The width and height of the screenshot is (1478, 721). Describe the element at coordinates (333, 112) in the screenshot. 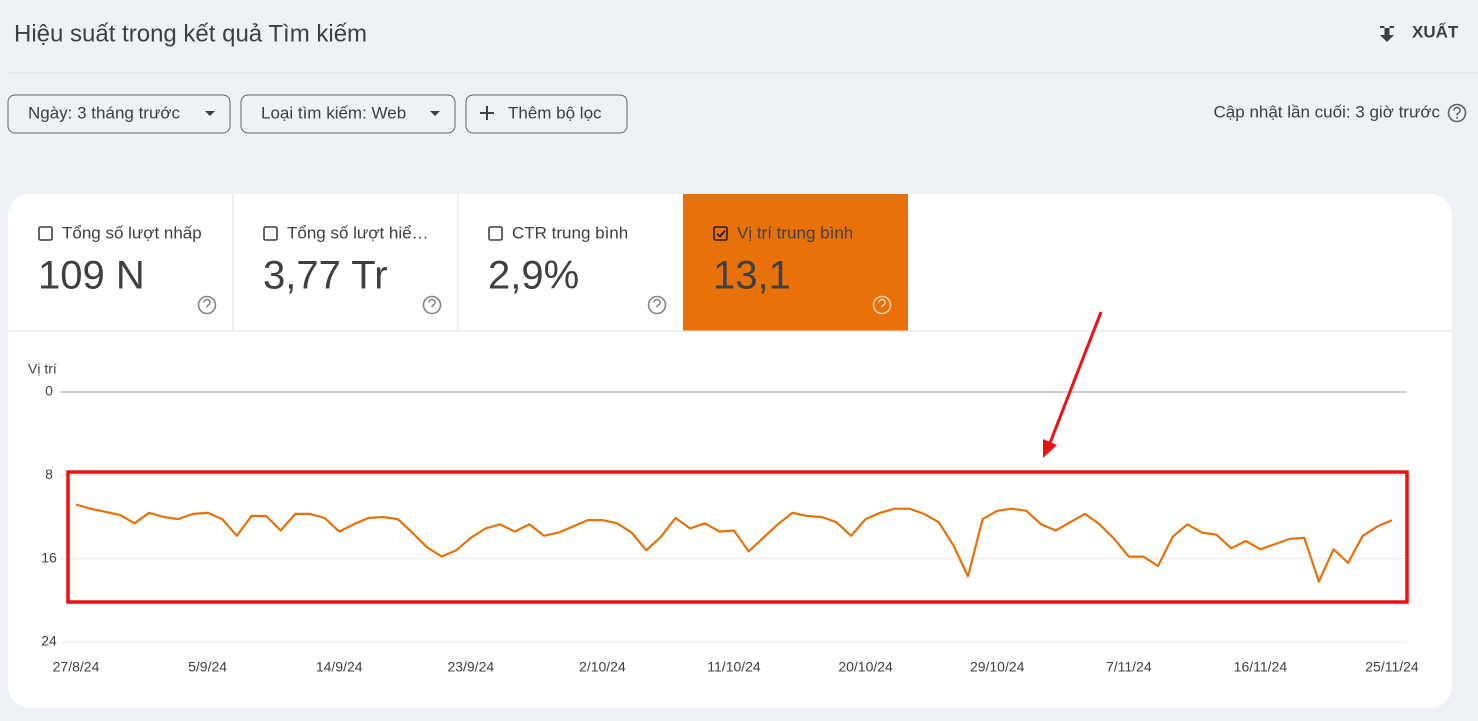

I see `filter-label: Loại tìm kiếm: Web` at that location.